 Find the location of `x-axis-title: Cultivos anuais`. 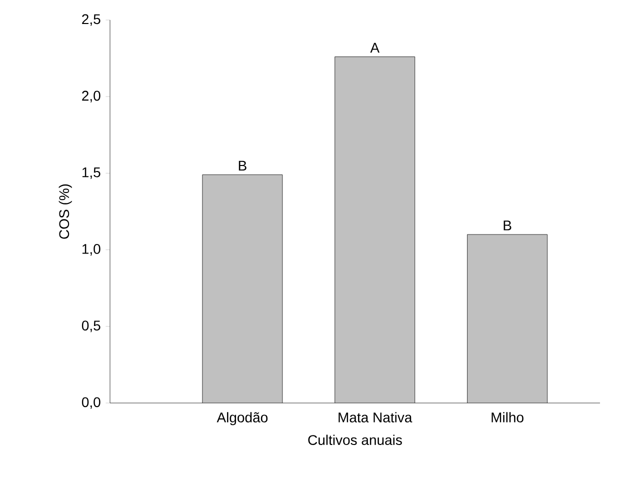

x-axis-title: Cultivos anuais is located at coordinates (355, 439).